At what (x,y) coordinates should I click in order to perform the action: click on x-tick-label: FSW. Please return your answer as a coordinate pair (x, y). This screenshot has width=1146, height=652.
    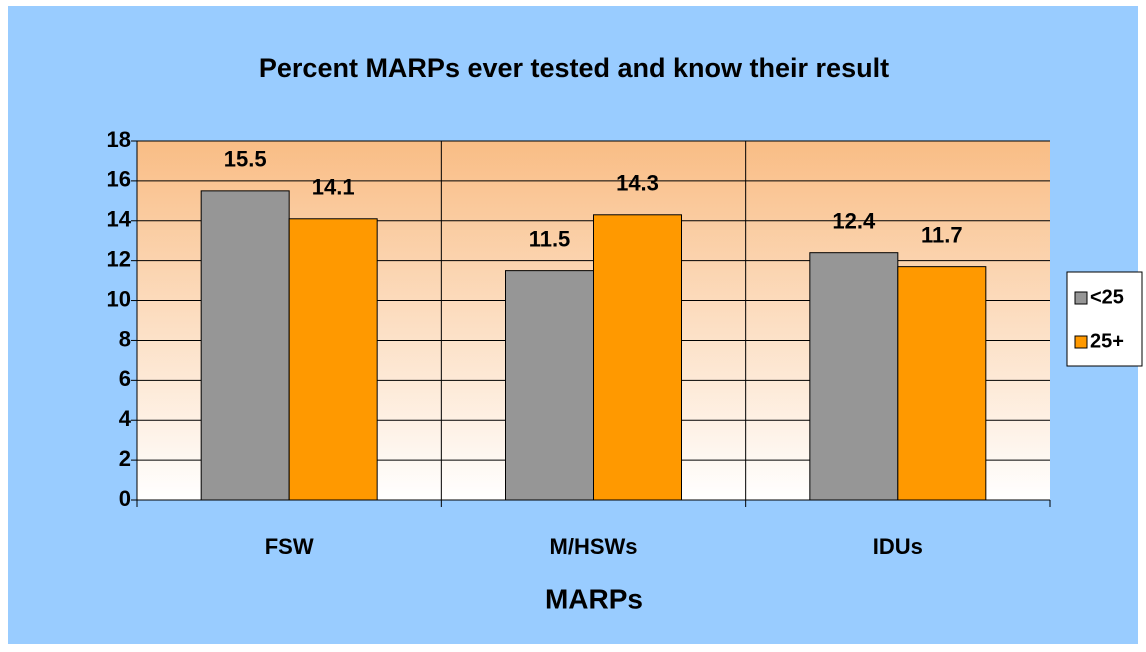
    Looking at the image, I should click on (289, 546).